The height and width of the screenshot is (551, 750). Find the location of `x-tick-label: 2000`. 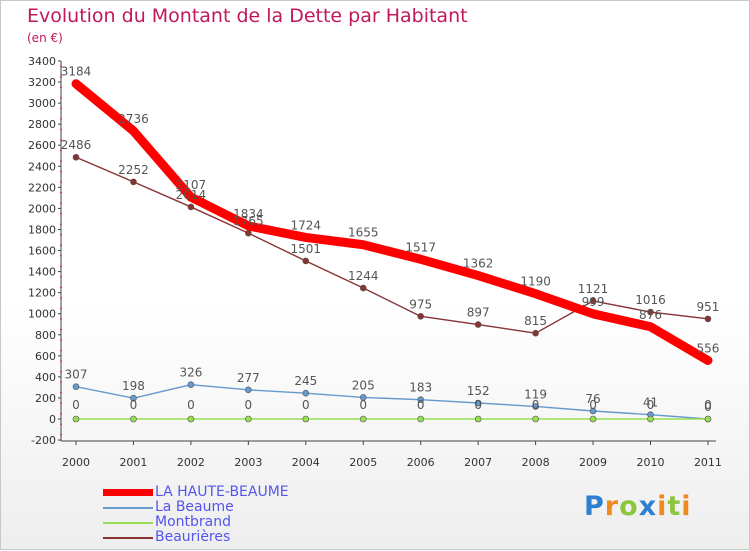

x-tick-label: 2000 is located at coordinates (76, 462).